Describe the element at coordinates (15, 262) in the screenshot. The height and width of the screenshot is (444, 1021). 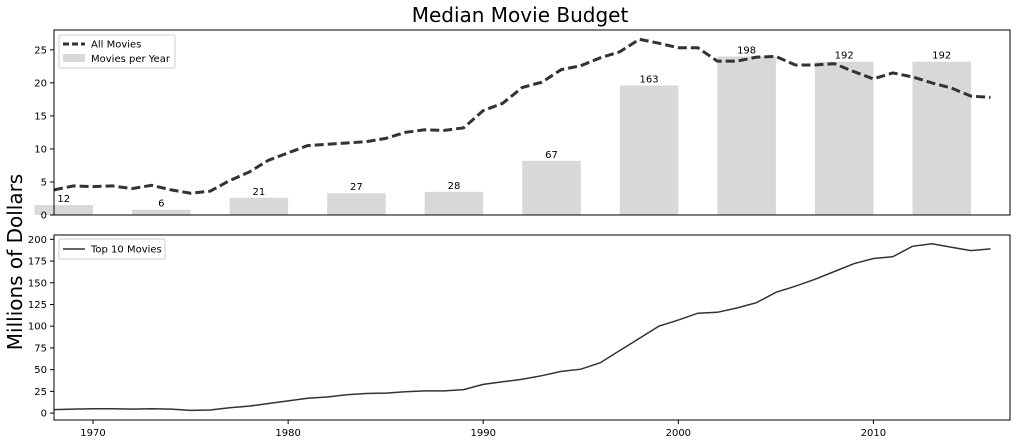
I see `y-axis-label: Millions of Dollars` at that location.